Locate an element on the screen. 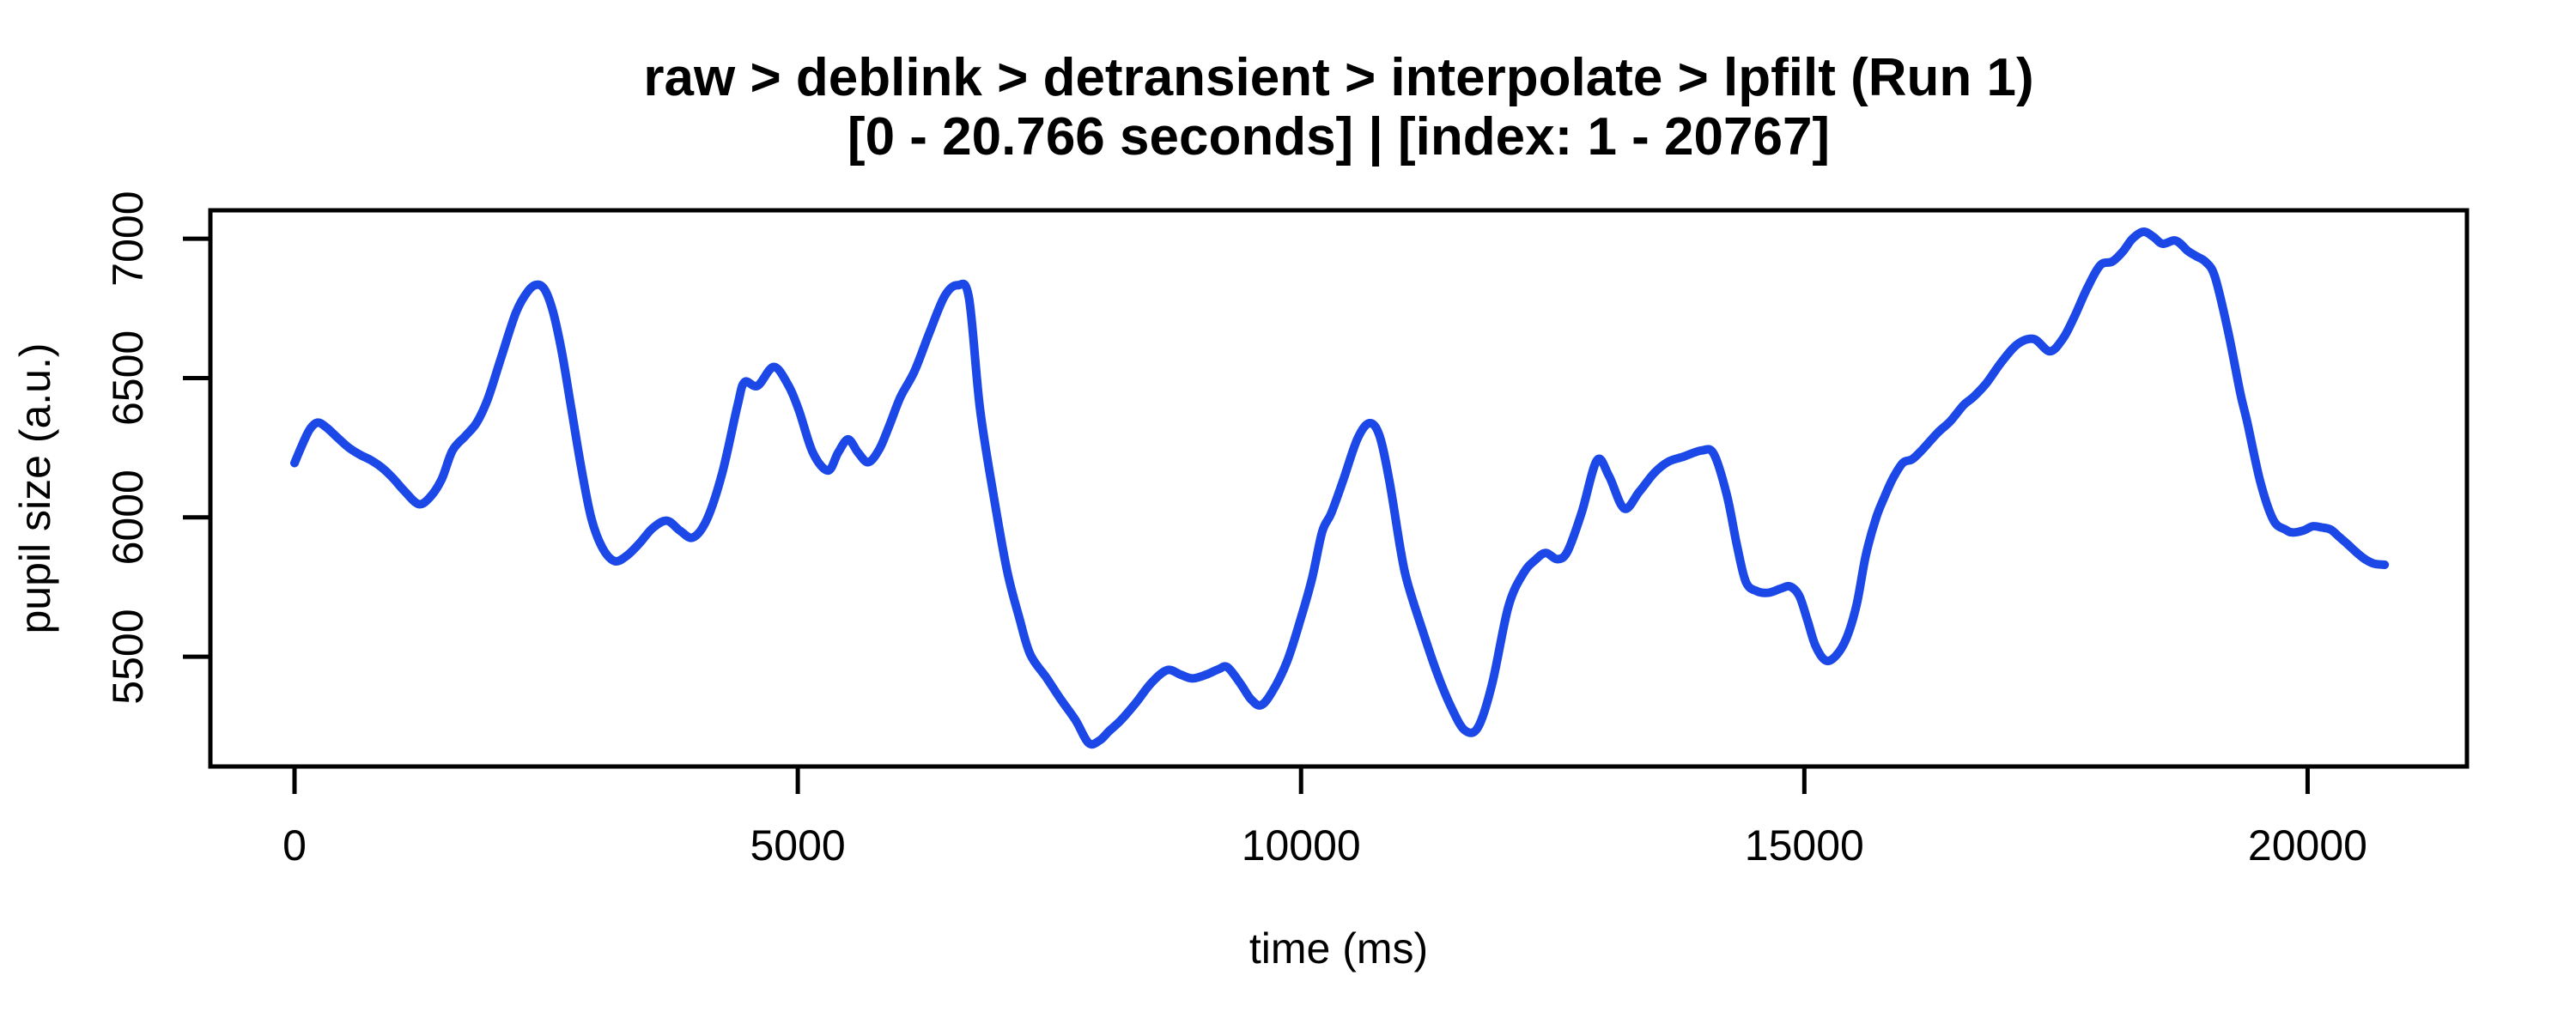 This screenshot has width=2576, height=1030. x-axis-title: time (ms) is located at coordinates (1338, 948).